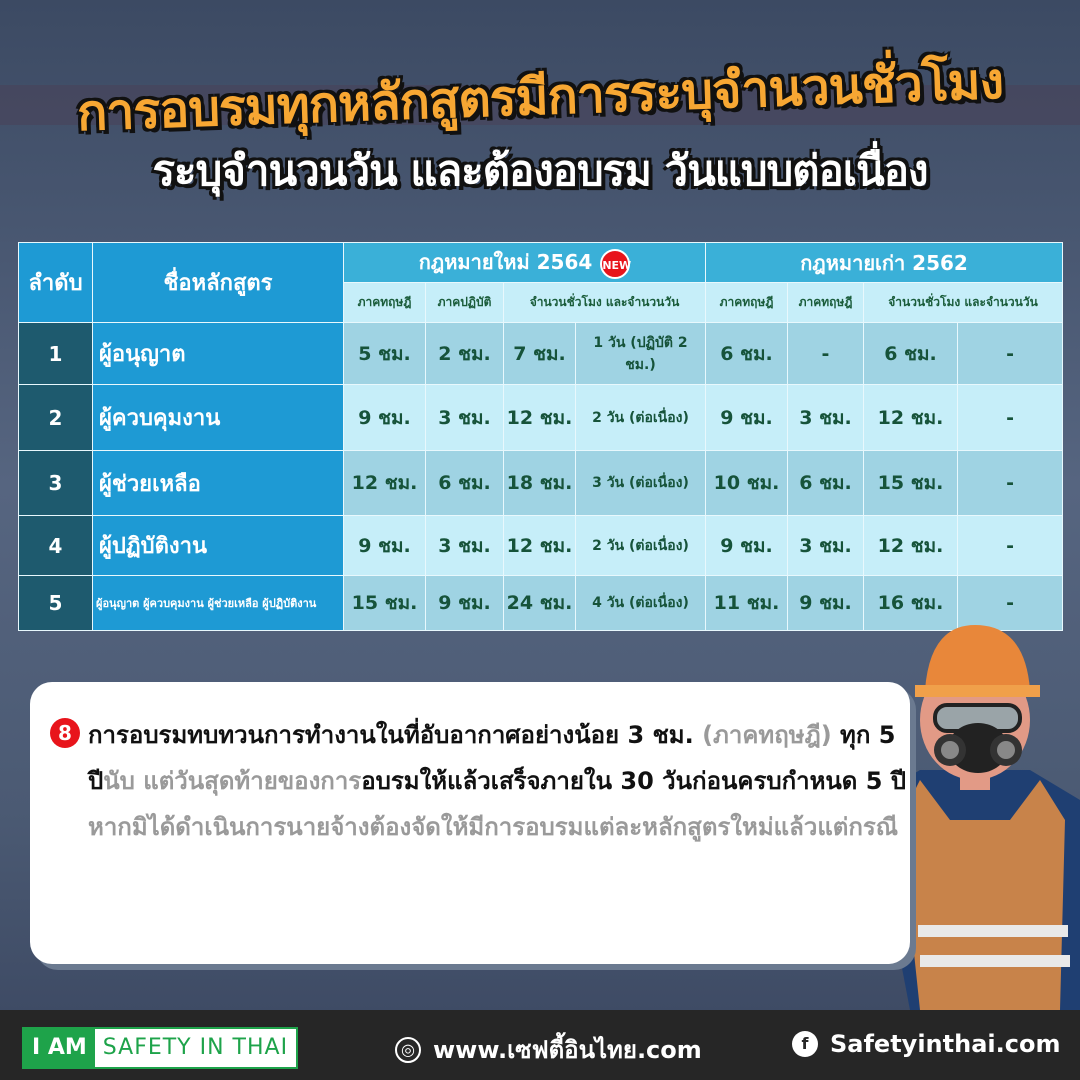  Describe the element at coordinates (232, 781) in the screenshot. I see `note-part: นับ แต่วันสุดท้ายของการ` at that location.